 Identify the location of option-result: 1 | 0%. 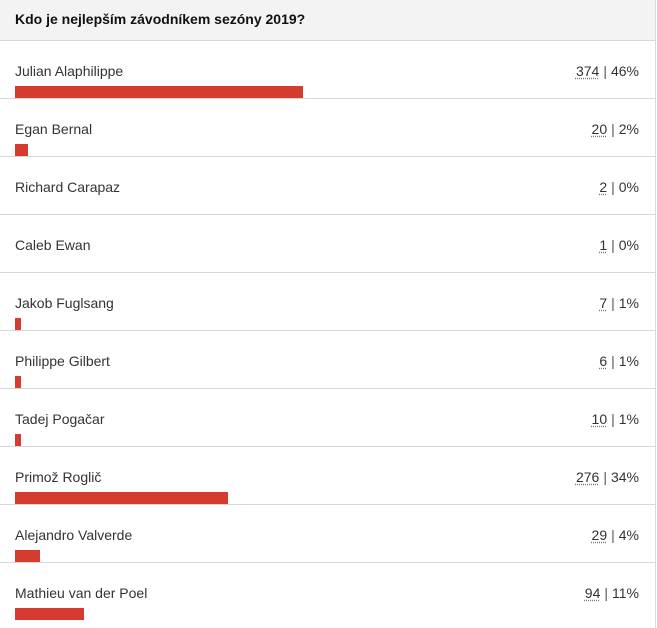
(619, 245).